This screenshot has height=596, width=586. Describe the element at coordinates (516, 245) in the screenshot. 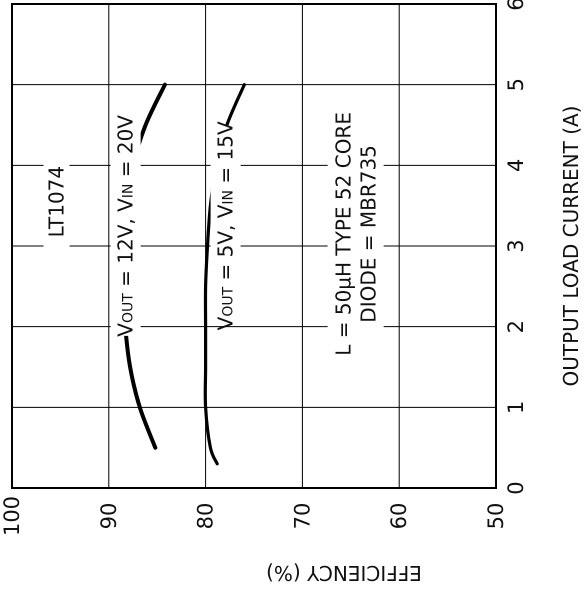

I see `x-tick-label: 3` at that location.